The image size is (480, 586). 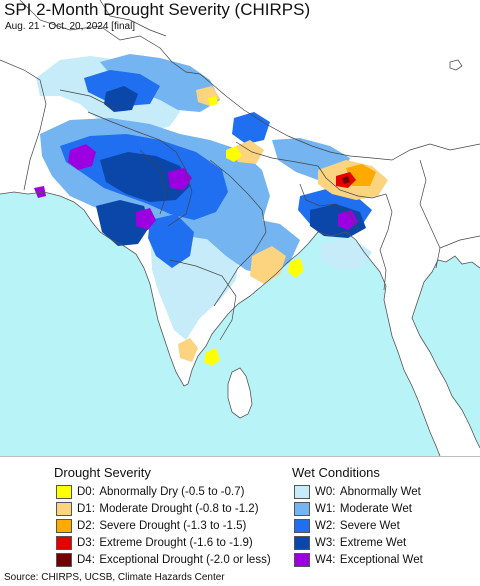 What do you see at coordinates (325, 492) in the screenshot?
I see `legend-code: W0:` at bounding box center [325, 492].